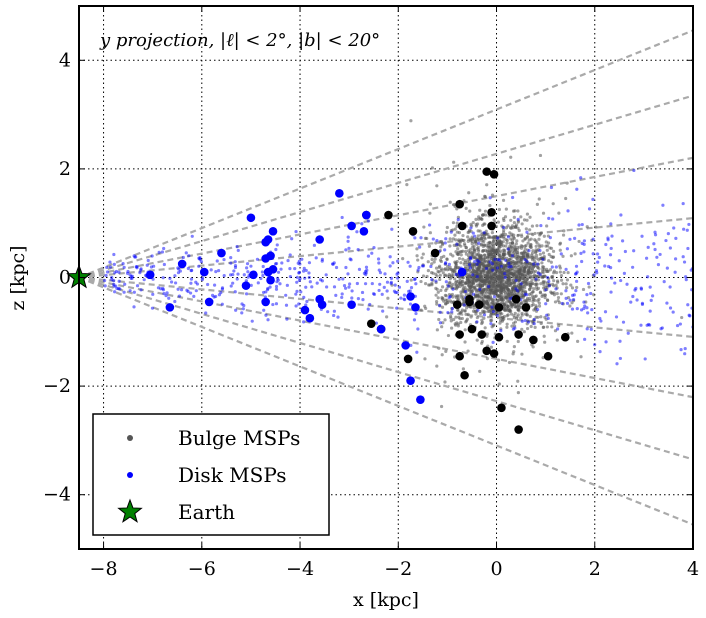 This screenshot has height=618, width=706. What do you see at coordinates (57, 386) in the screenshot?
I see `y-tick-label: −2` at bounding box center [57, 386].